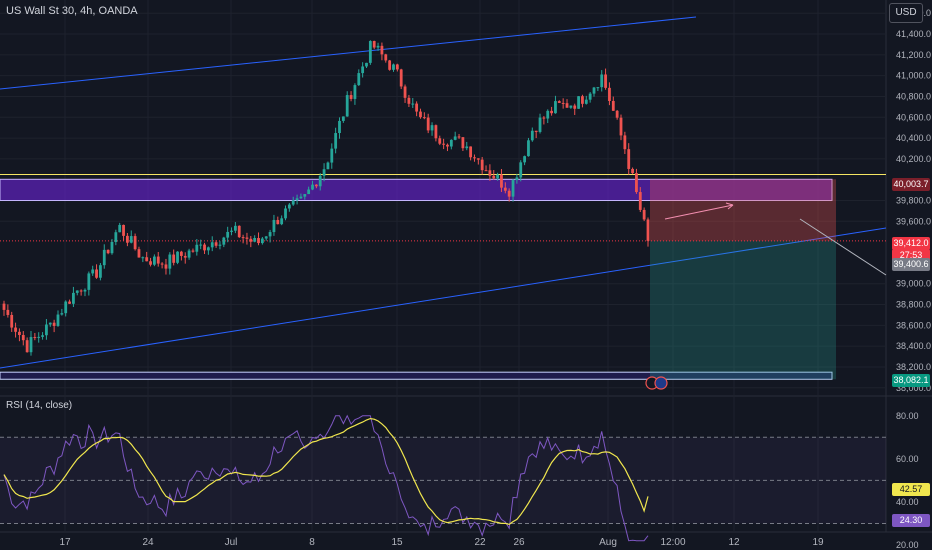 The image size is (932, 550). What do you see at coordinates (913, 367) in the screenshot?
I see `price-tick-label: 38,200.0` at bounding box center [913, 367].